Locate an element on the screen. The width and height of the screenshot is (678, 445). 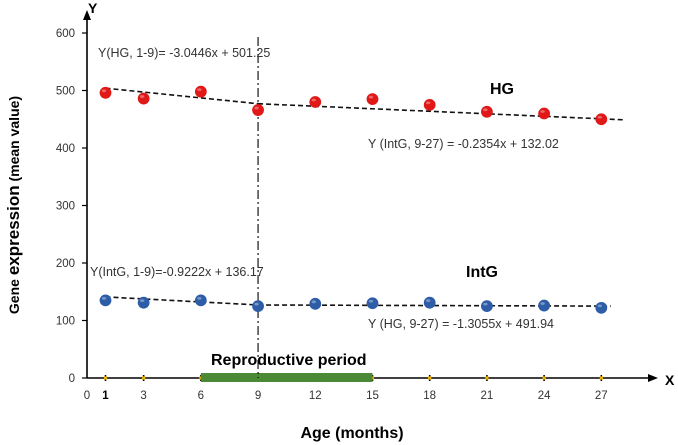
equation-intg-1-9: Y(IntG, 1-9)=-0.9222x + 136.17 is located at coordinates (177, 272).